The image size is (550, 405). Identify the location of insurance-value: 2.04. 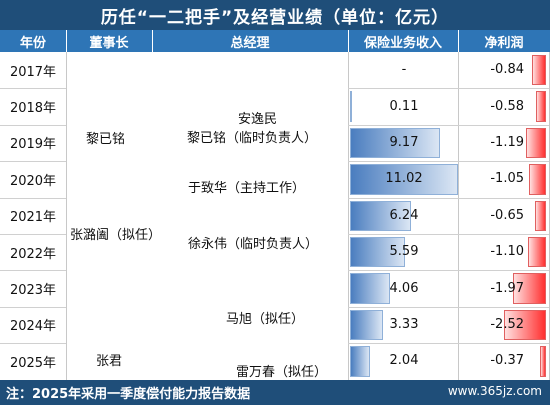
(404, 361).